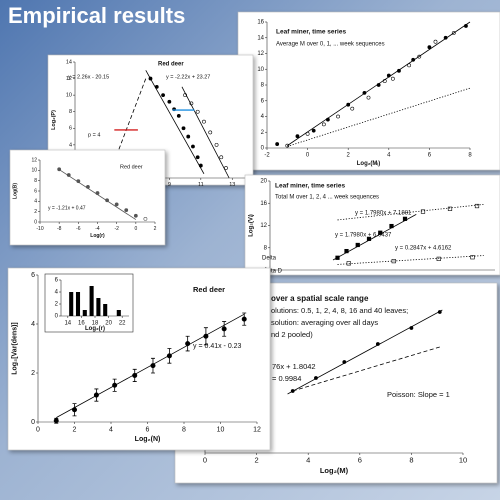 Image resolution: width=500 pixels, height=500 pixels. What do you see at coordinates (39, 229) in the screenshot?
I see `x-tick-label: -10` at bounding box center [39, 229].